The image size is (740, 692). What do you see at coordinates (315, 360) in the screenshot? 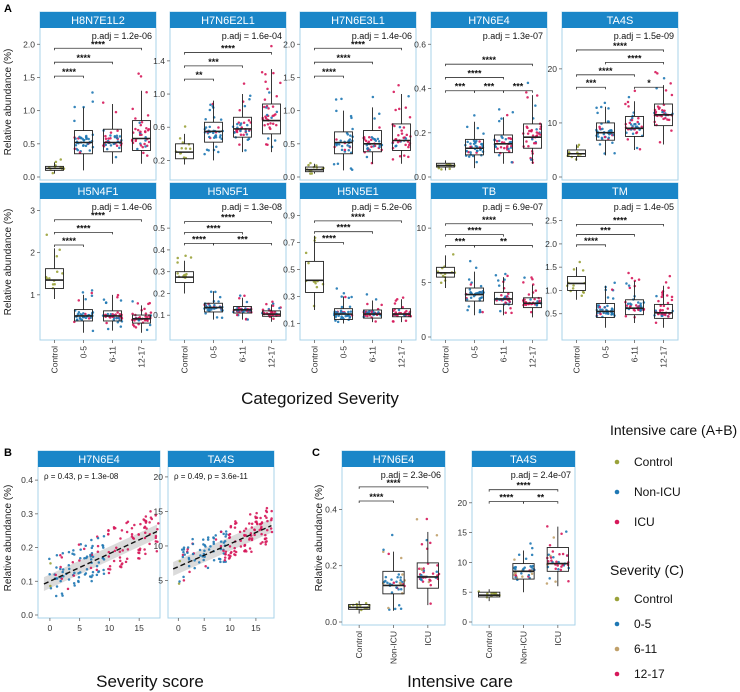
I see `a-facet-h5n5e1-7-xtick-label: Control` at bounding box center [315, 360].